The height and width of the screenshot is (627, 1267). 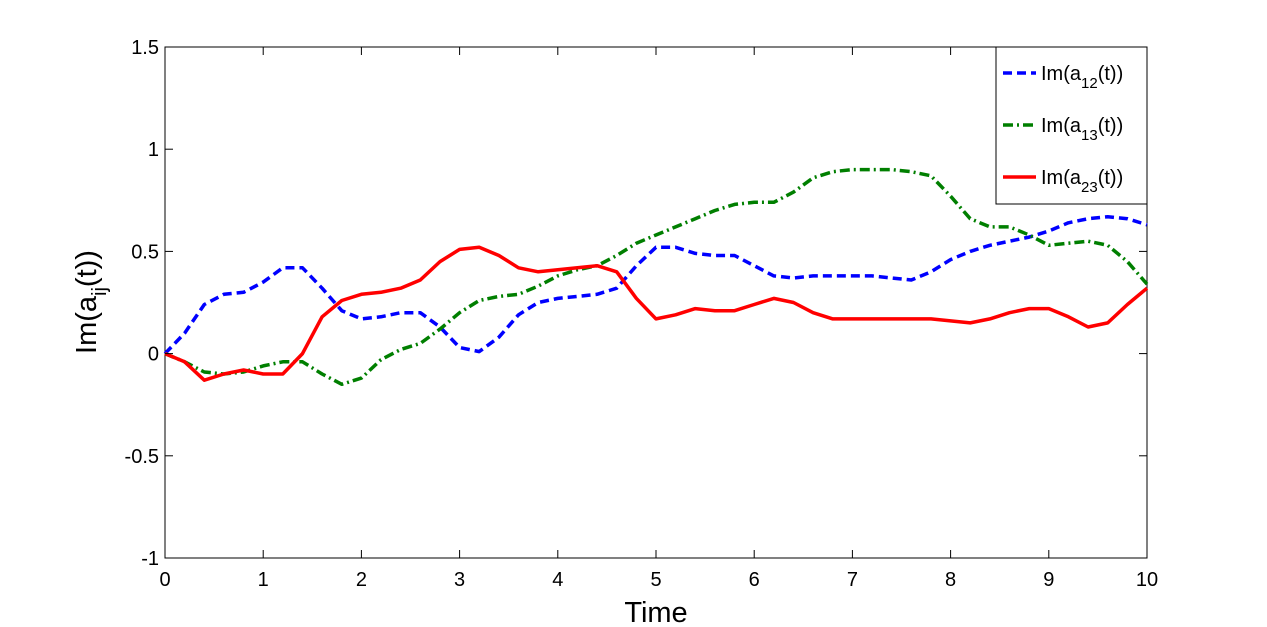 I want to click on y-axis-label: Im(aij(t)), so click(x=91, y=302).